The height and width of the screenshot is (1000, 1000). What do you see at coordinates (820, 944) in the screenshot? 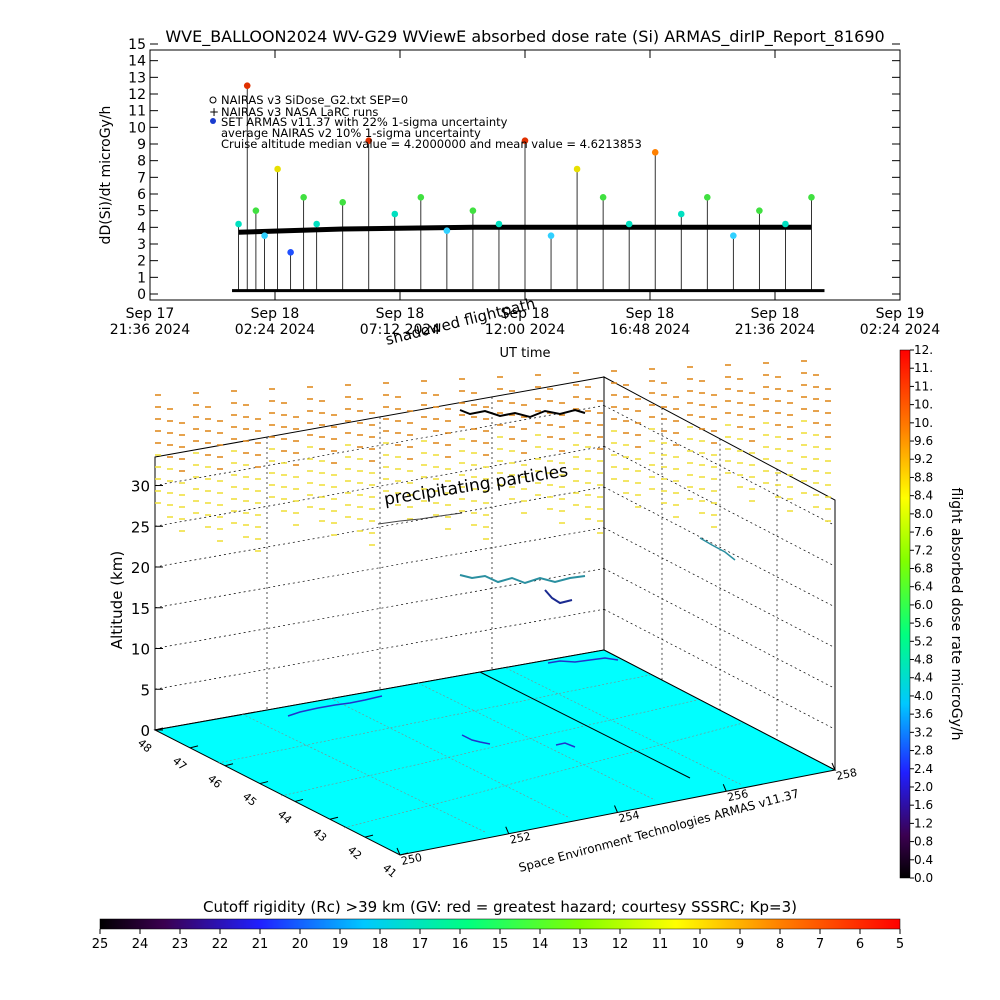
I see `bottom-colorbar-tick-label: 7` at bounding box center [820, 944].